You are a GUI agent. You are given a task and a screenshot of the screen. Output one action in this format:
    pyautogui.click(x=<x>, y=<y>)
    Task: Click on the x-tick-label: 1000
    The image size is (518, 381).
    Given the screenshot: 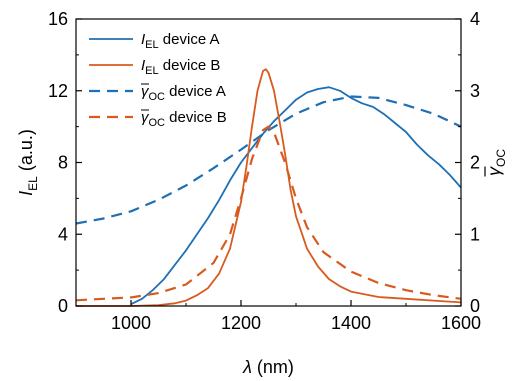 What is the action you would take?
    pyautogui.click(x=131, y=323)
    